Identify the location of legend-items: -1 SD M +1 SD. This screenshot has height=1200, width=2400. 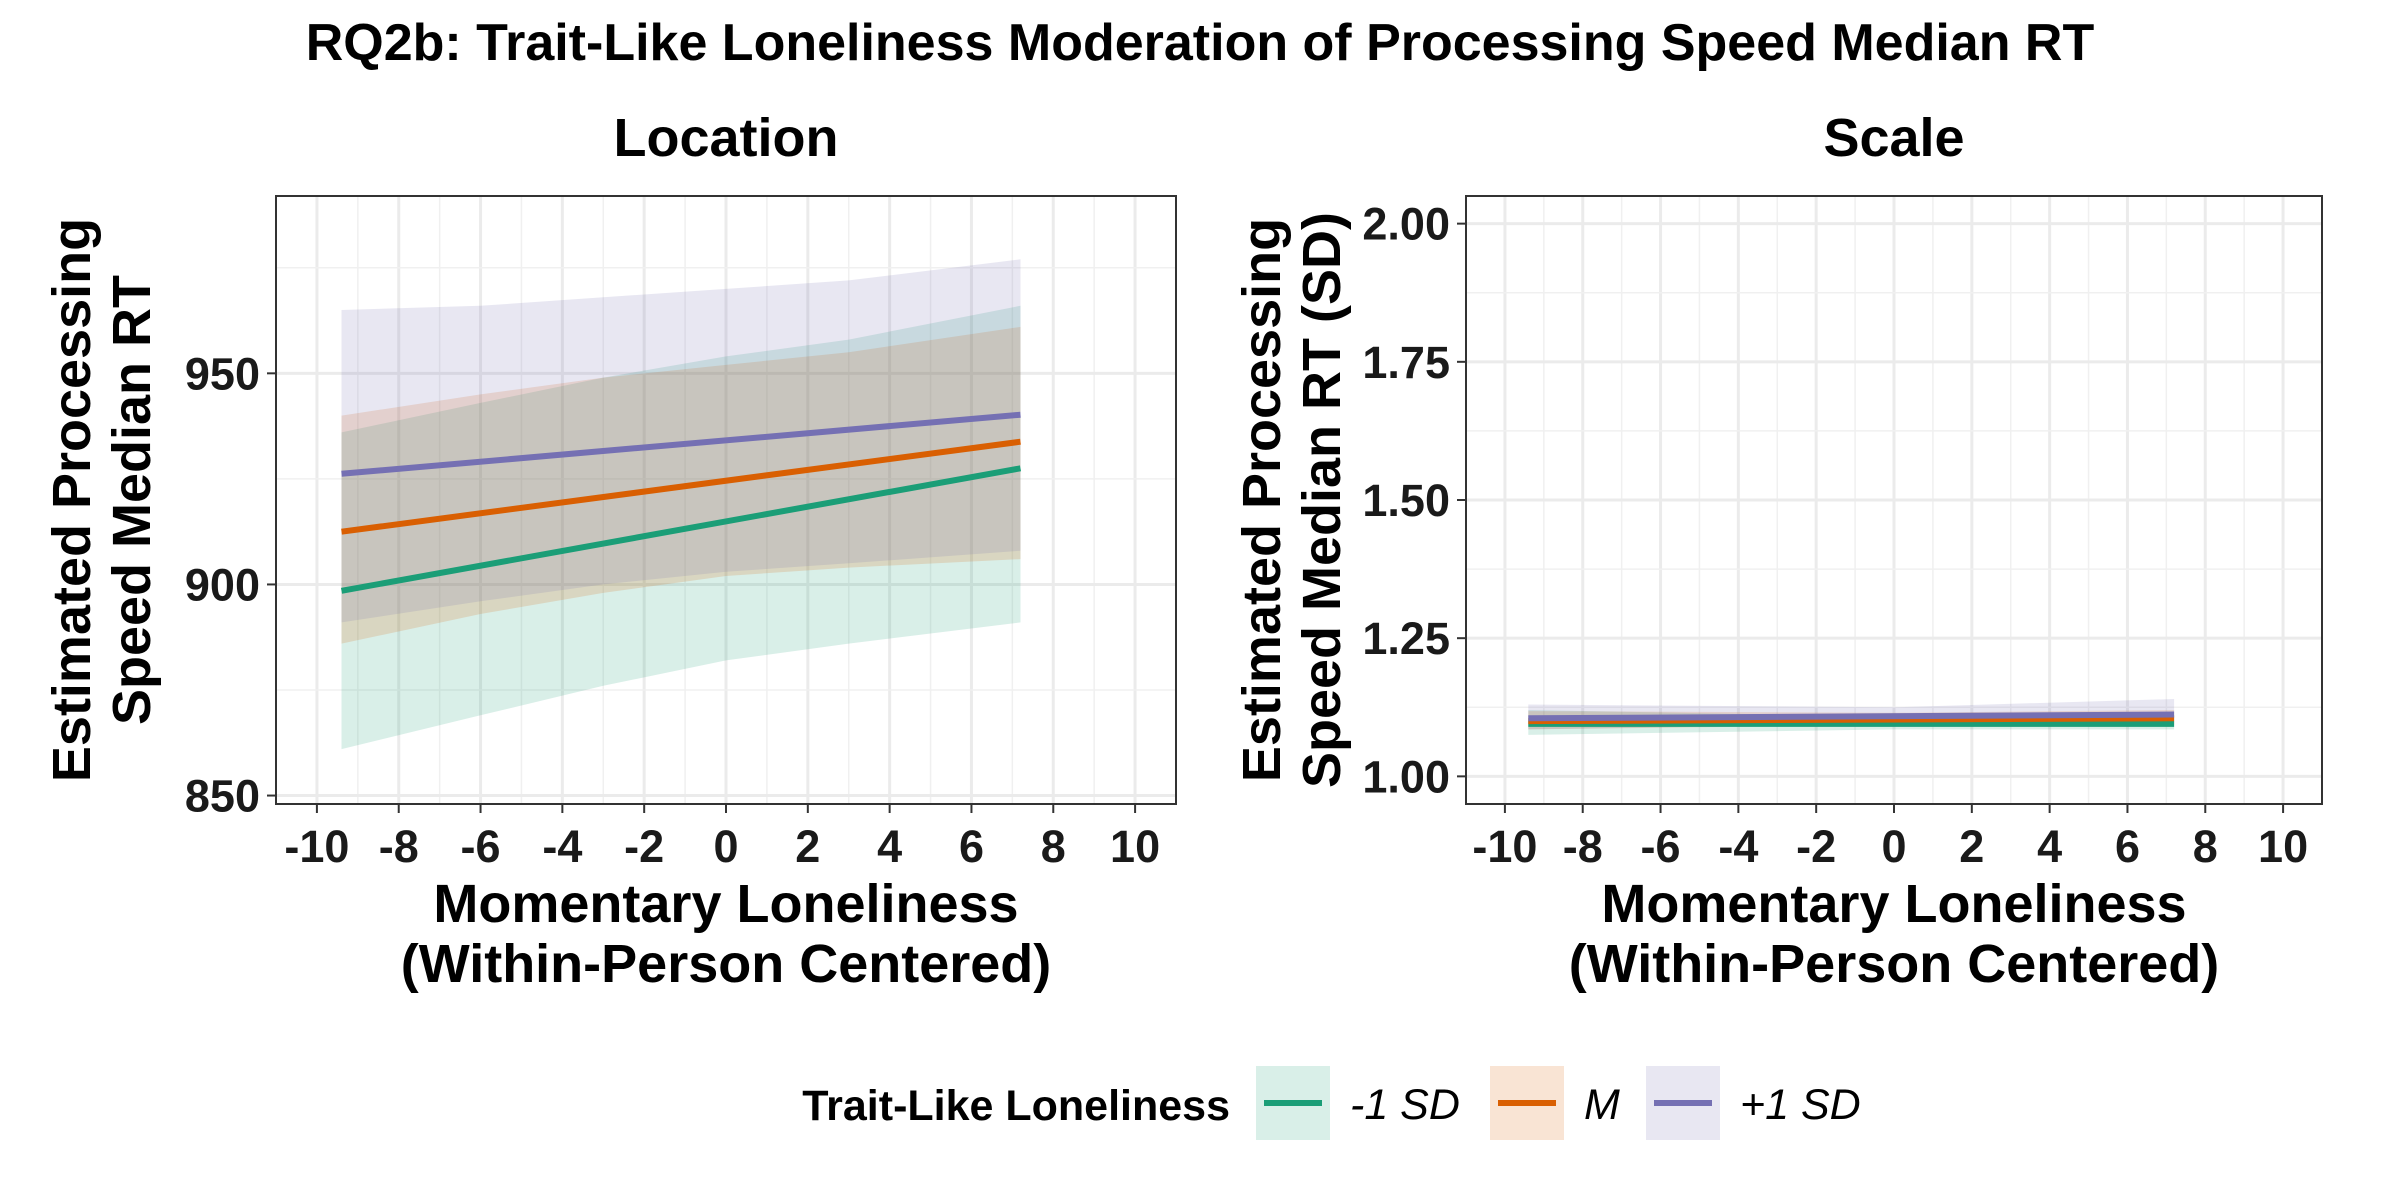
(1558, 1103).